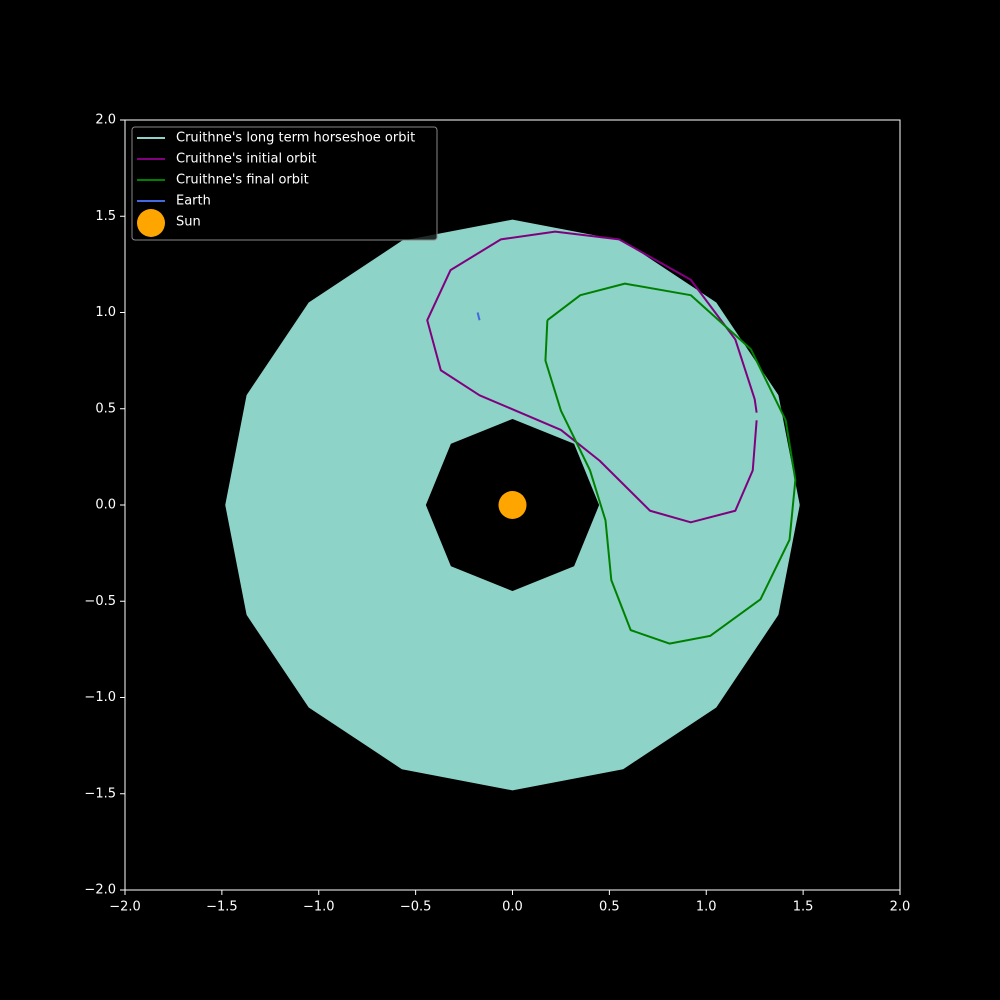 This screenshot has height=1000, width=1000. What do you see at coordinates (100, 697) in the screenshot?
I see `y-tick-label: −1.0` at bounding box center [100, 697].